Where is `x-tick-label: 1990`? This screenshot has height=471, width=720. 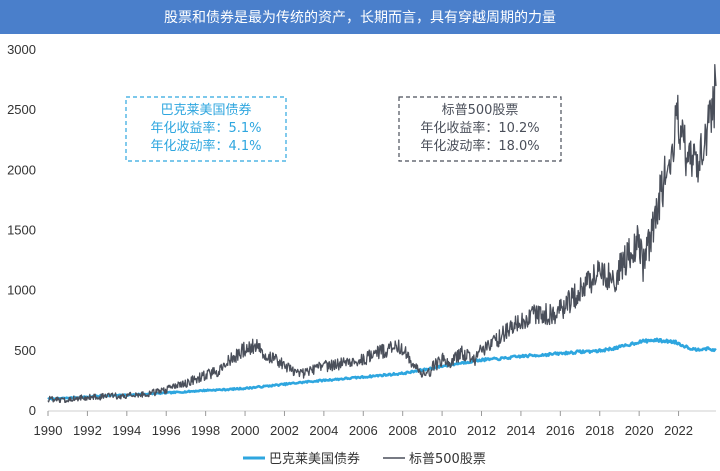 x-tick-label: 1990 is located at coordinates (48, 430).